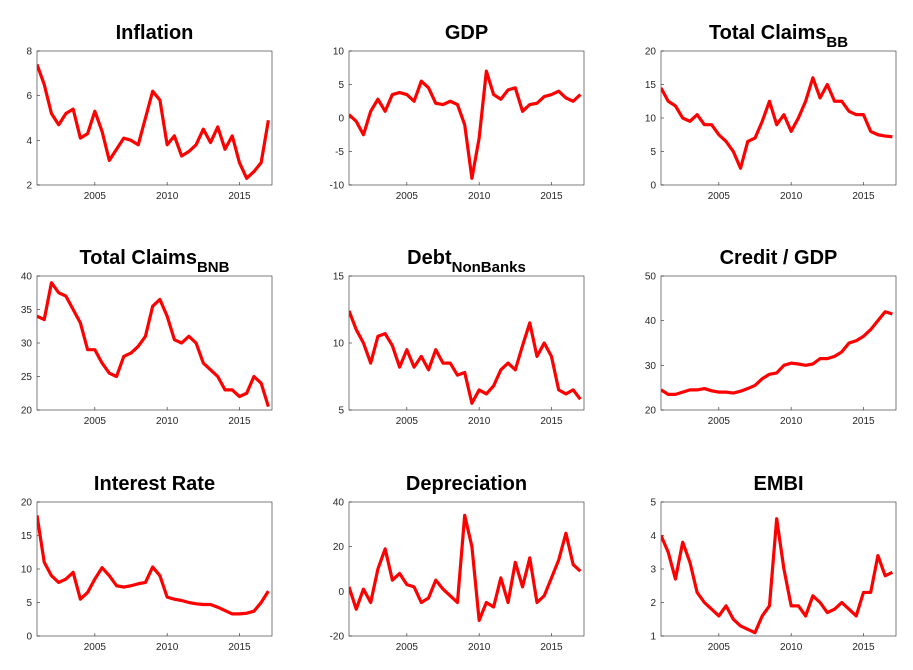 The height and width of the screenshot is (670, 913). What do you see at coordinates (337, 637) in the screenshot?
I see `y-tick-label: -20` at bounding box center [337, 637].